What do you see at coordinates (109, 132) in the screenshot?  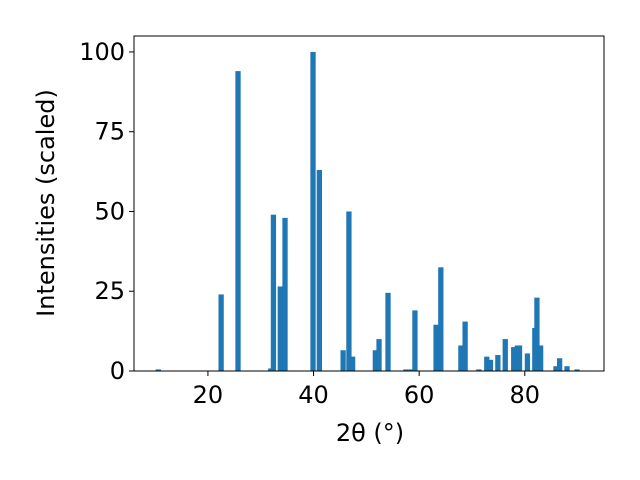 I see `y-tick-label: 75` at bounding box center [109, 132].